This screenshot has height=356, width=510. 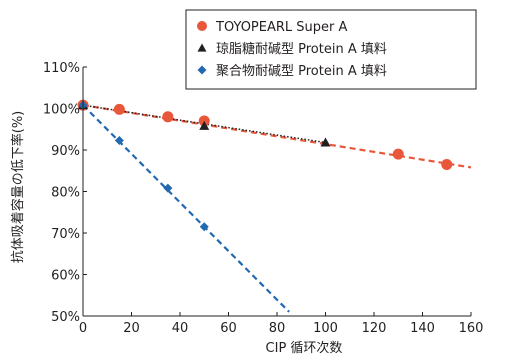 What do you see at coordinates (277, 328) in the screenshot?
I see `x-tick-label: 80` at bounding box center [277, 328].